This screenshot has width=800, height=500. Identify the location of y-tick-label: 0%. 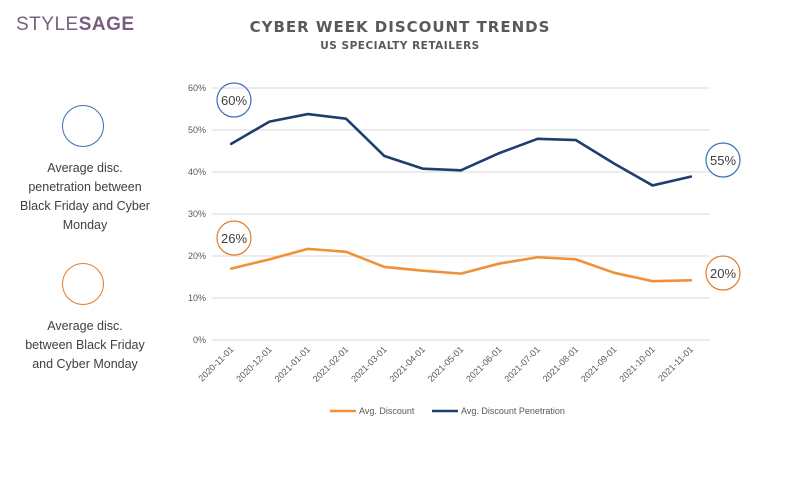
(199, 340).